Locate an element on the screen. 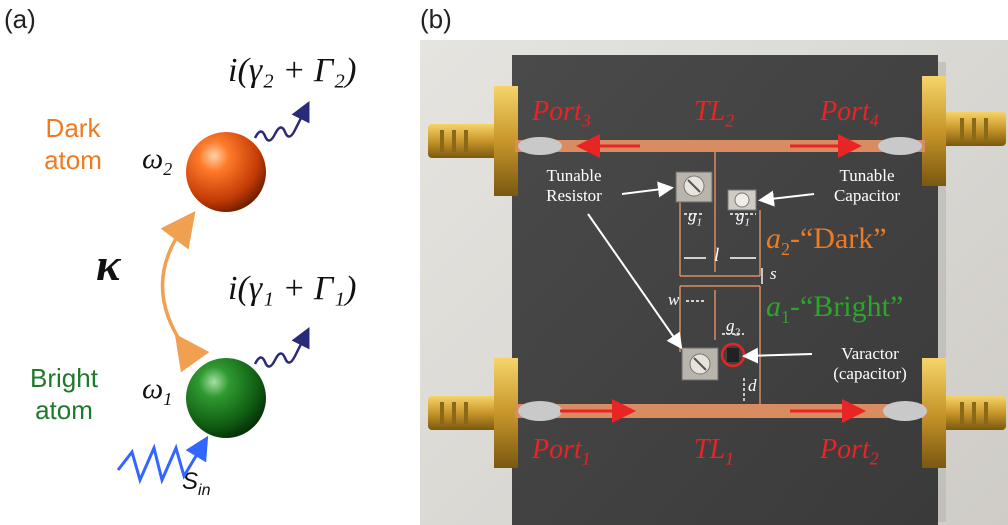  decay-rates-1: (γ₁ + Γ₁) is located at coordinates (297, 288).